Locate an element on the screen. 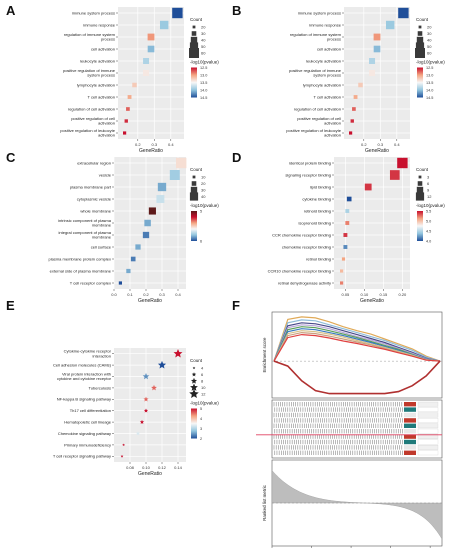 Image resolution: width=454 pixels, height=550 pixels. y-category-label-line: retinoid binding is located at coordinates (317, 210).